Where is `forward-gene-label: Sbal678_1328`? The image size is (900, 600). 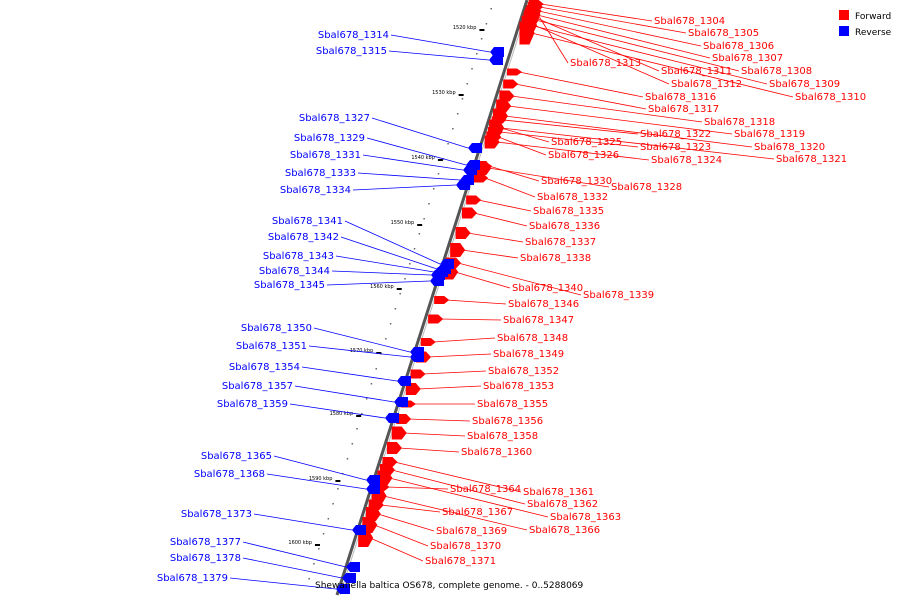 forward-gene-label: Sbal678_1328 is located at coordinates (646, 187).